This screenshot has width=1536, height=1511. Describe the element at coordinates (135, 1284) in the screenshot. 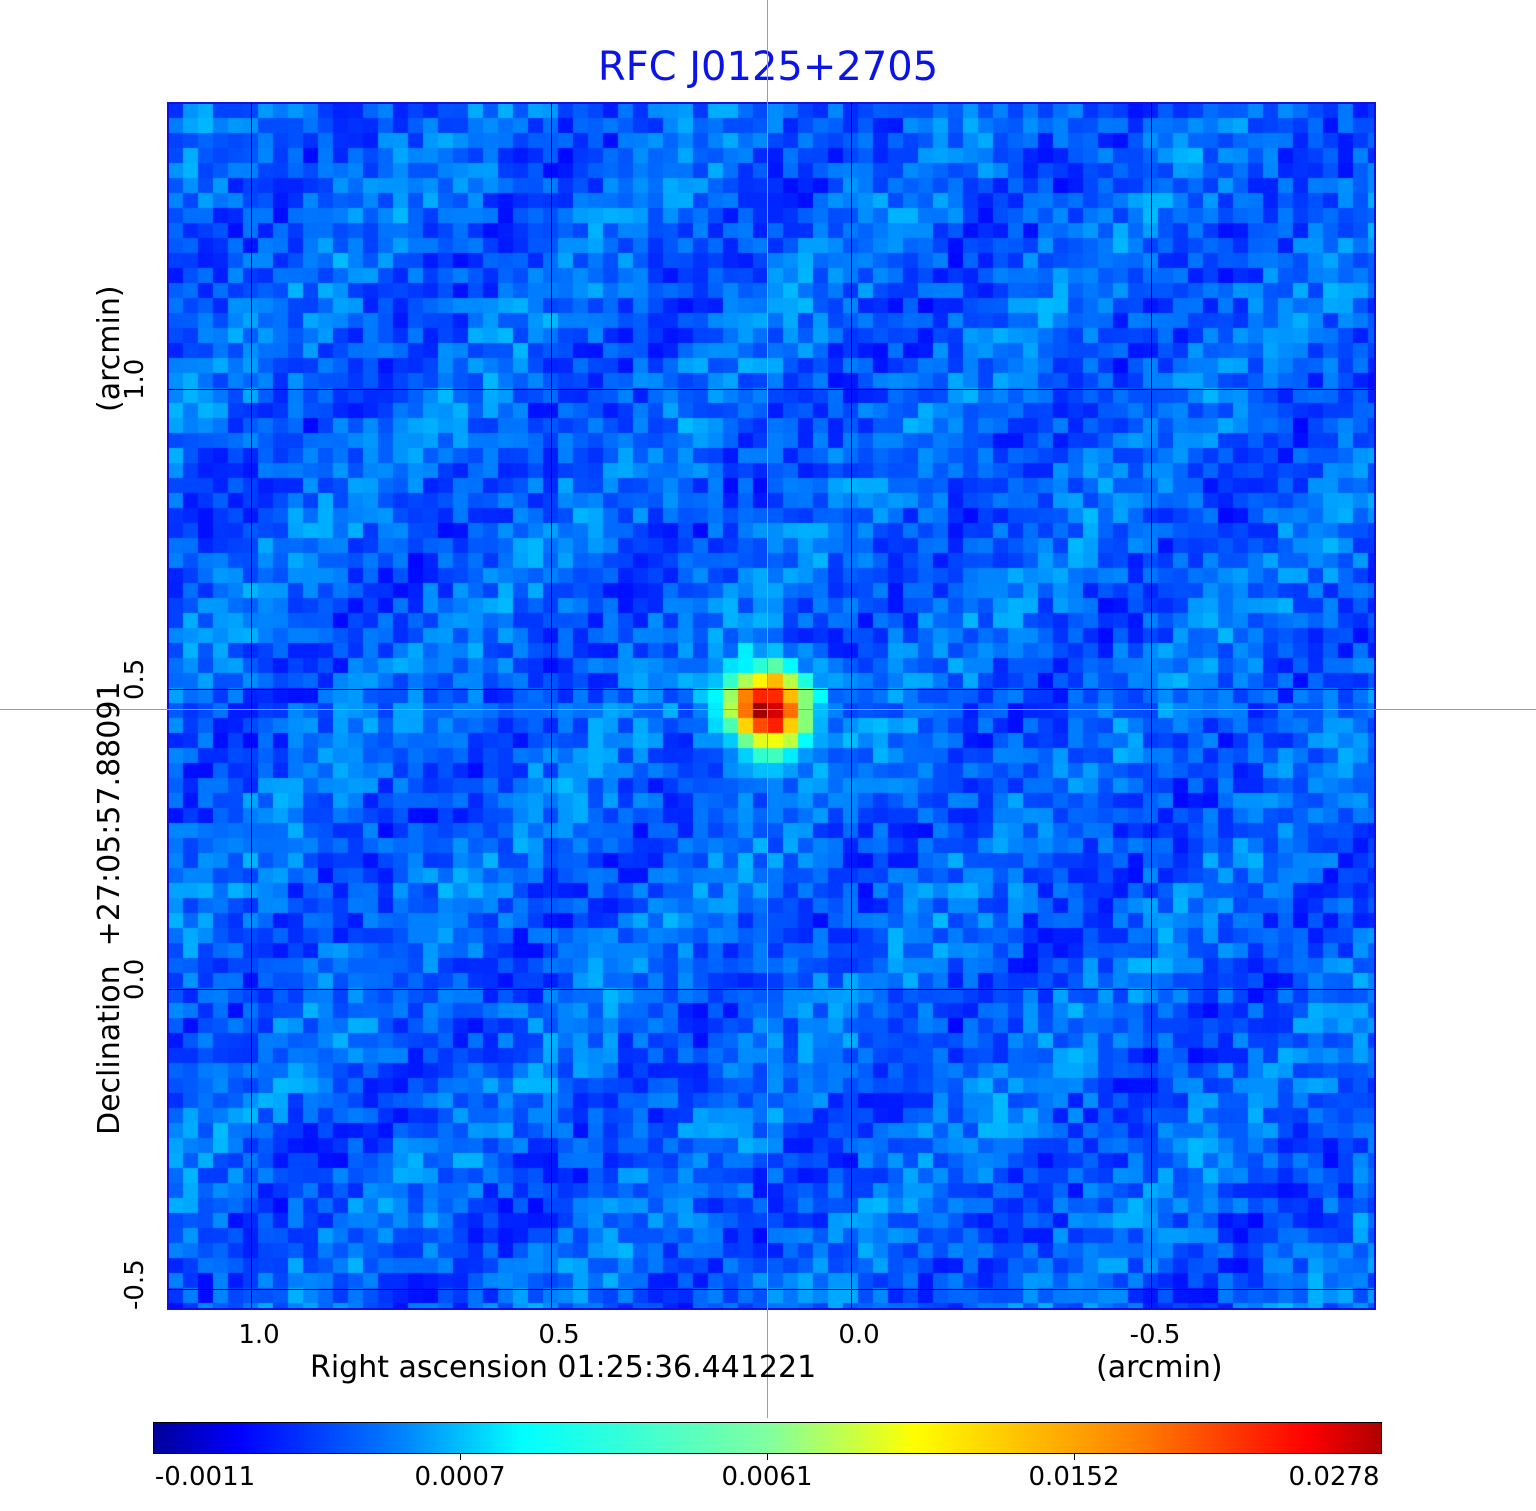

I see `y-tick-label: -0.5` at that location.